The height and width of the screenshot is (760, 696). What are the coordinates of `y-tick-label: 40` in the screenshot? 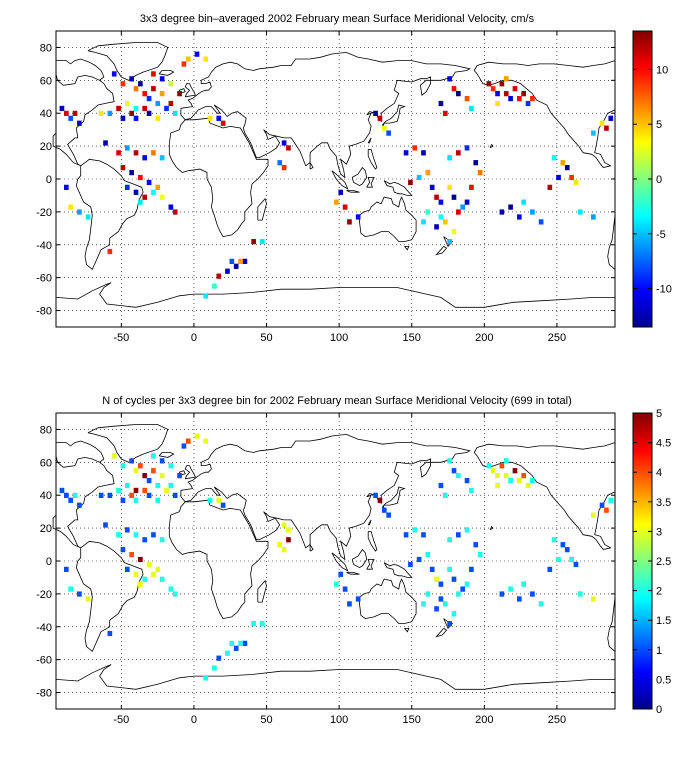 It's located at (46, 114).